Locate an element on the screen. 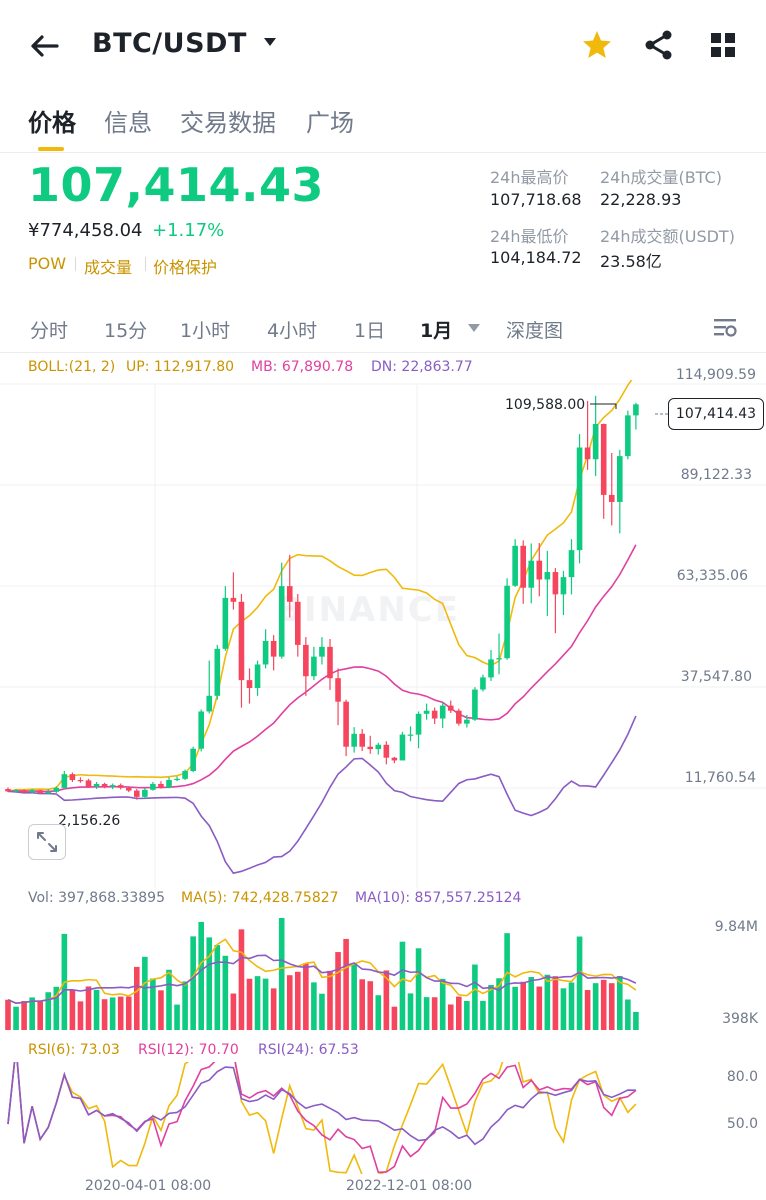 The height and width of the screenshot is (1200, 766). price-axis-label: 37,547.80 is located at coordinates (716, 677).